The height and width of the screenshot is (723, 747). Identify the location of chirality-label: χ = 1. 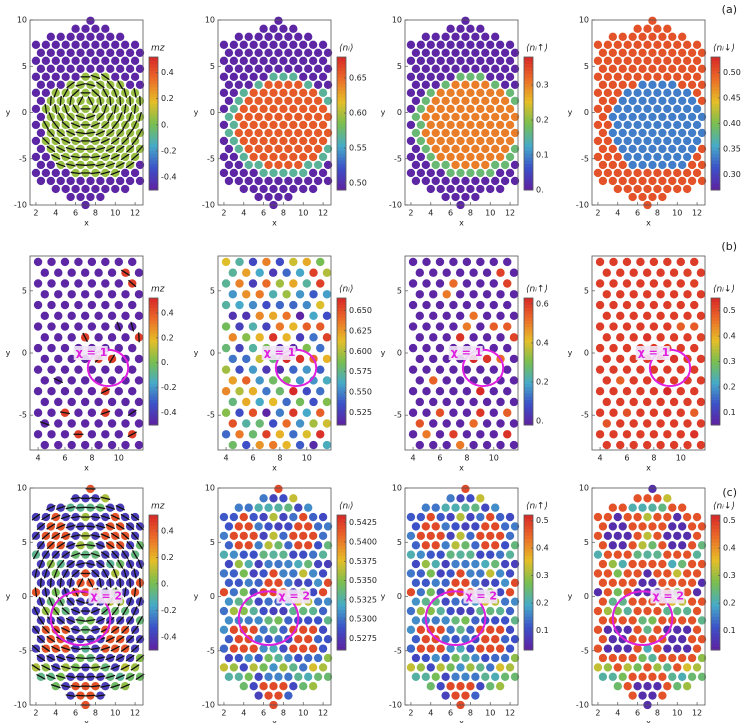
(467, 352).